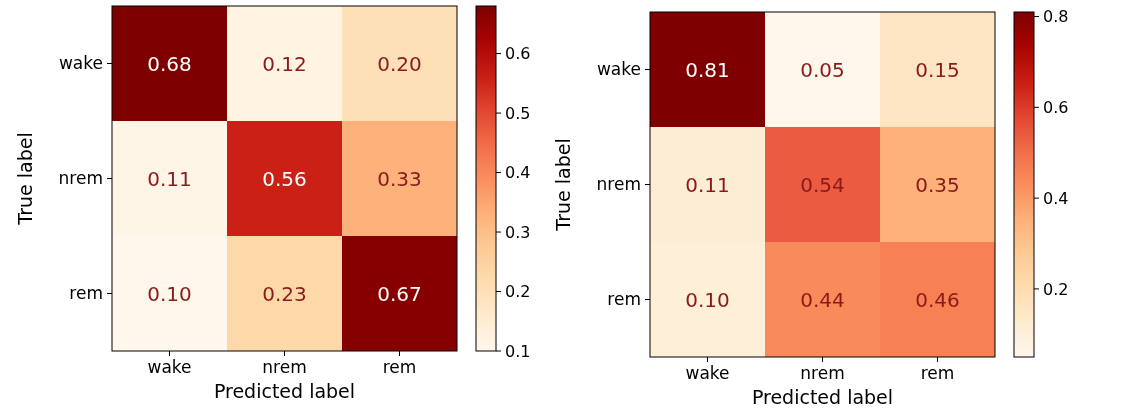 The width and height of the screenshot is (1121, 412). What do you see at coordinates (399, 63) in the screenshot?
I see `data-label: 0.20` at bounding box center [399, 63].